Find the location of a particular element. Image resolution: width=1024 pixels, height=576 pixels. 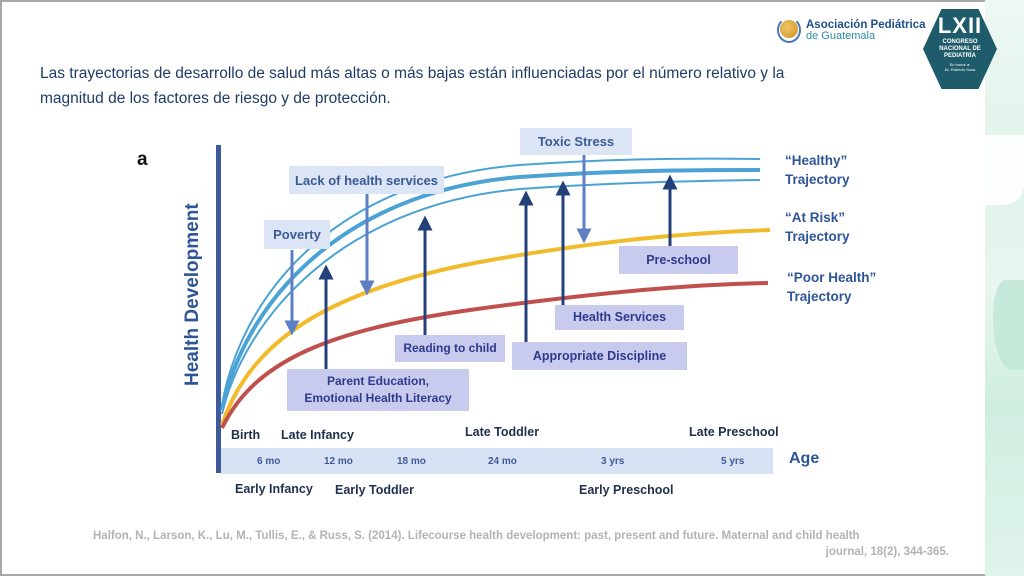

age-tick: 18 mo is located at coordinates (411, 461).